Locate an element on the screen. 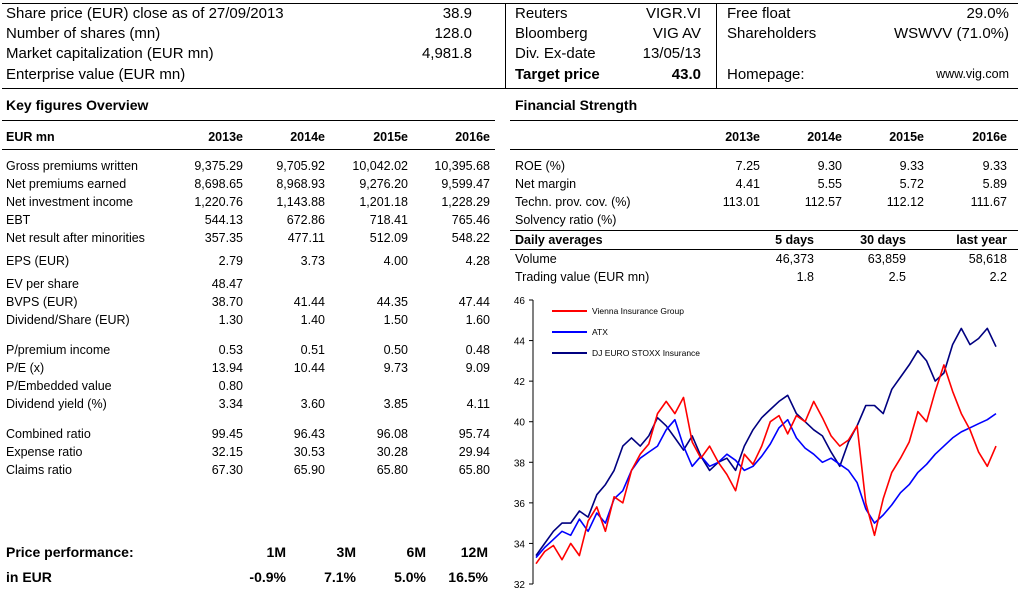 Image resolution: width=1024 pixels, height=591 pixels. perf-period: 1M is located at coordinates (276, 552).